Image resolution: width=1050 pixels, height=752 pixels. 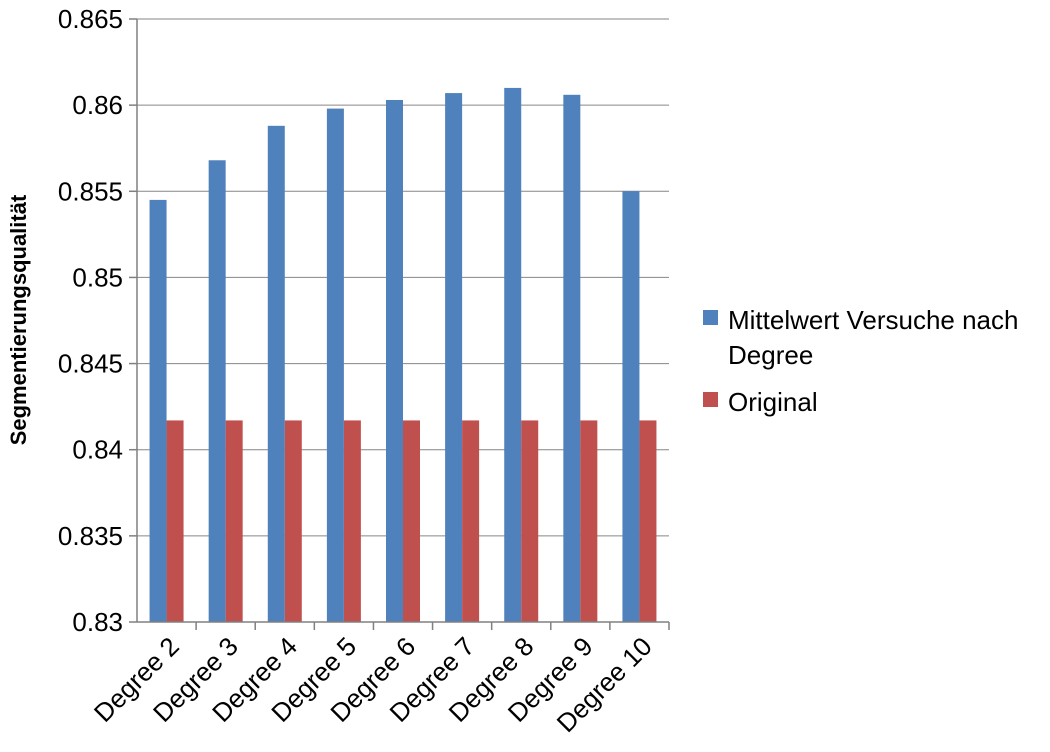 I want to click on y-tick-label: 0.855, so click(x=90, y=191).